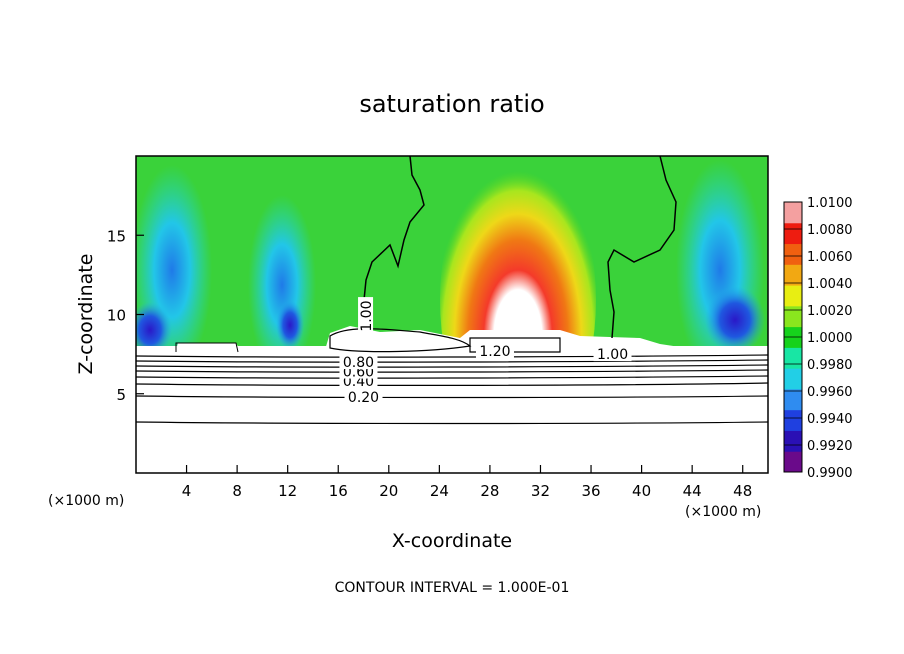 This screenshot has height=654, width=904. I want to click on x-axis-ticks: 4 8 12 16 20 24 28 32 36 40 44 48, so click(467, 482).